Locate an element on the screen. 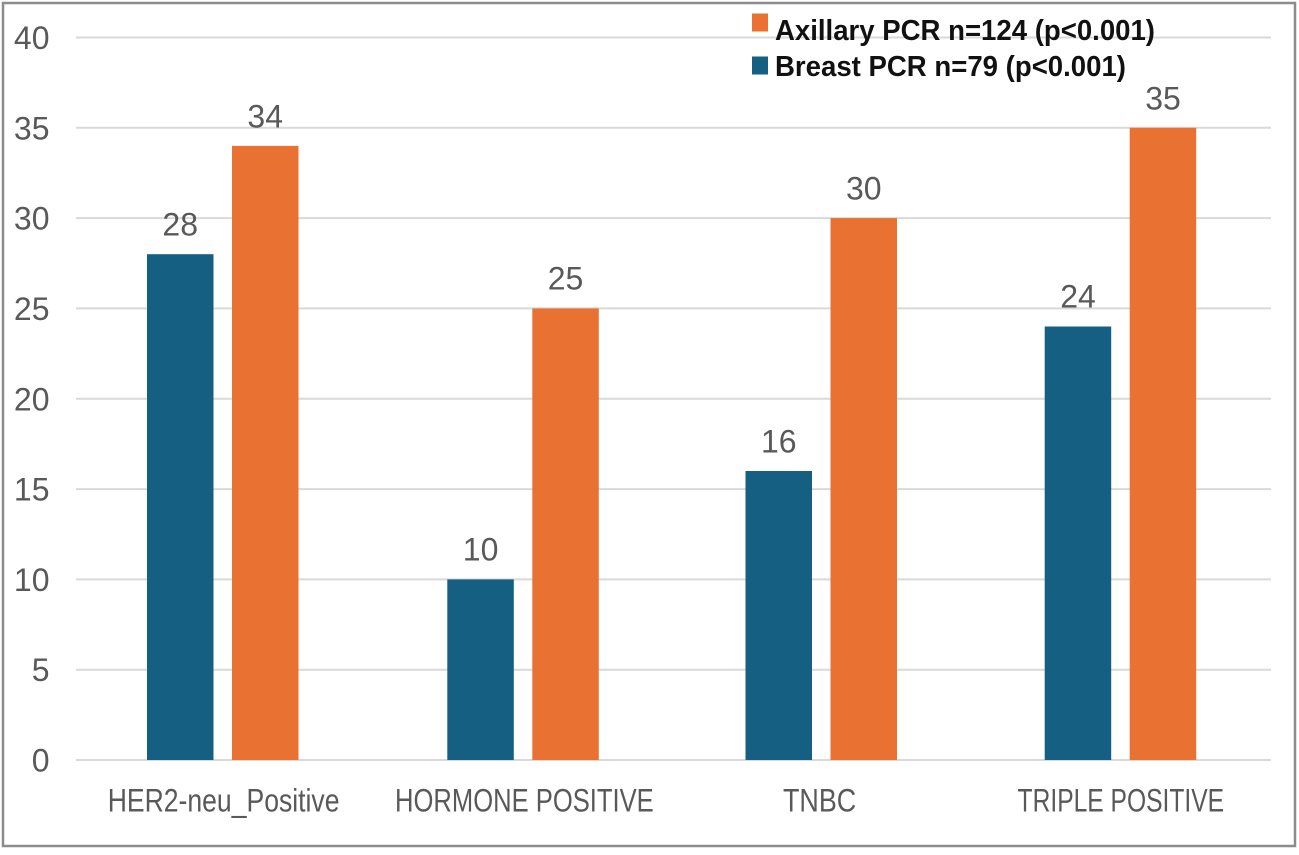 The image size is (1299, 855). svg-text: 16 is located at coordinates (779, 442).